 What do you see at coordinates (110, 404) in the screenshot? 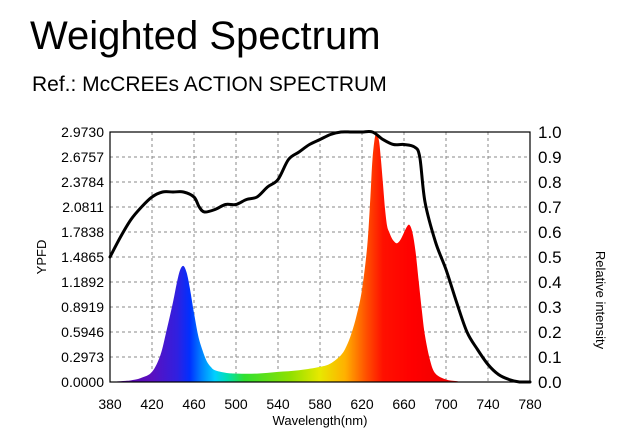
I see `x-tick-label: 380` at bounding box center [110, 404].